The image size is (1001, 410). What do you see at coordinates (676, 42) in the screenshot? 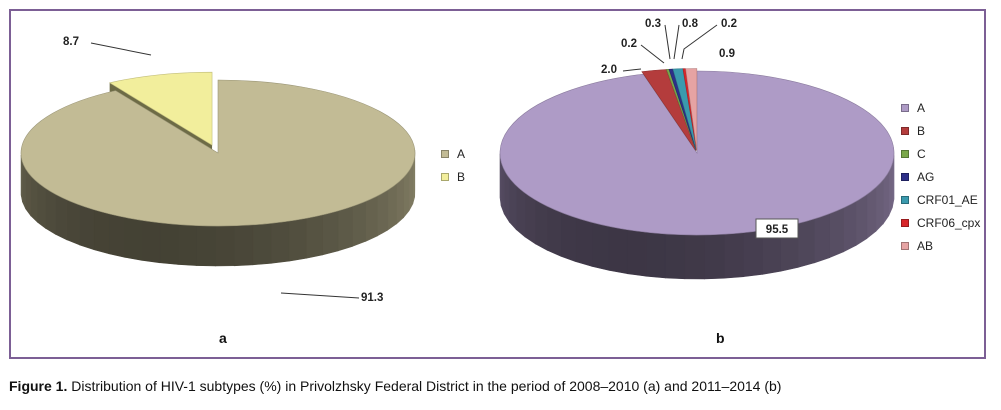
I see `leader-b-CRF01_AE` at bounding box center [676, 42].